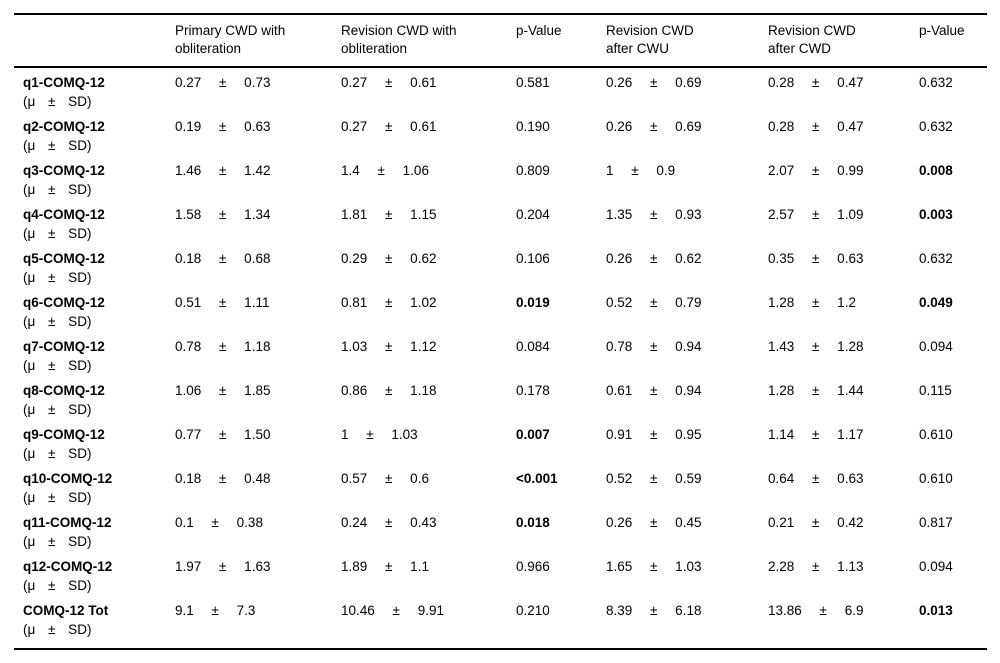 Image resolution: width=1000 pixels, height=663 pixels. I want to click on cell-revision-after-cwu: 1.65 ± 1.03, so click(654, 566).